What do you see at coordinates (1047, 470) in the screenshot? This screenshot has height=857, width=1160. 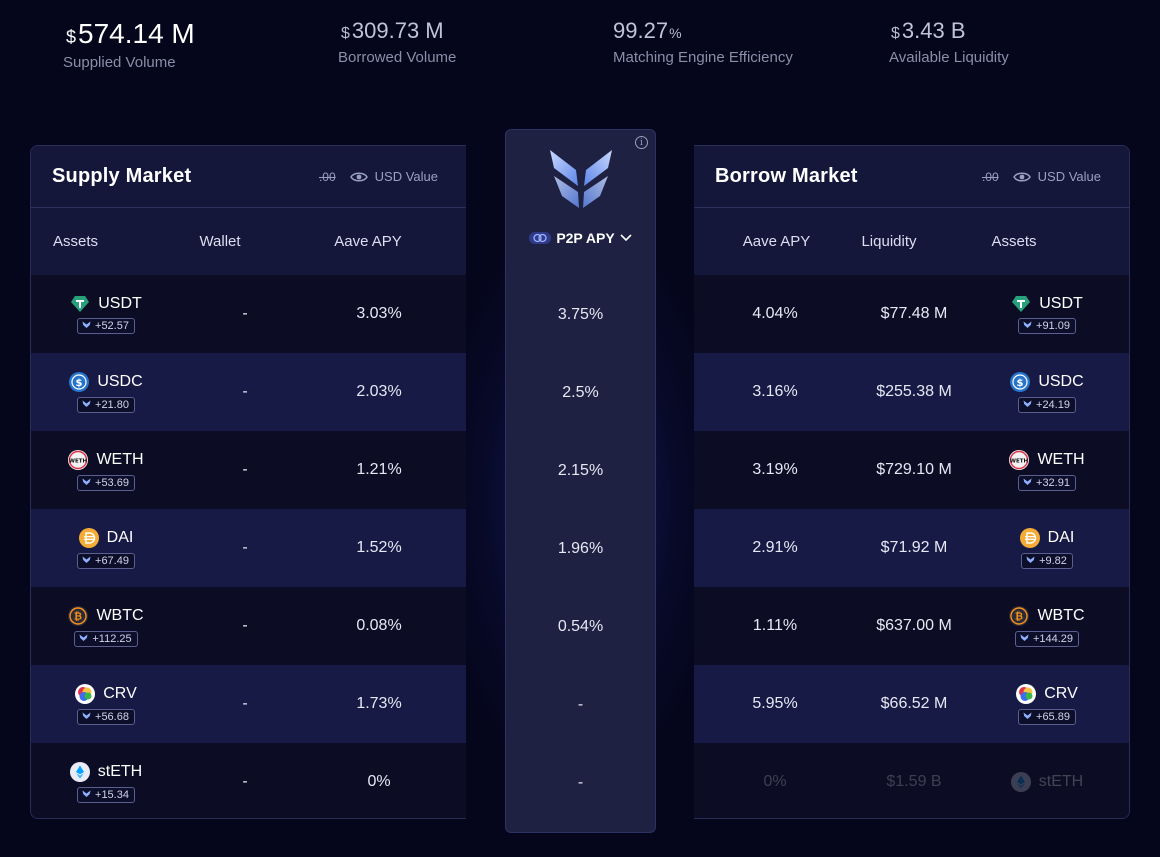 I see `asset-cell: WETH WETH +32.91` at bounding box center [1047, 470].